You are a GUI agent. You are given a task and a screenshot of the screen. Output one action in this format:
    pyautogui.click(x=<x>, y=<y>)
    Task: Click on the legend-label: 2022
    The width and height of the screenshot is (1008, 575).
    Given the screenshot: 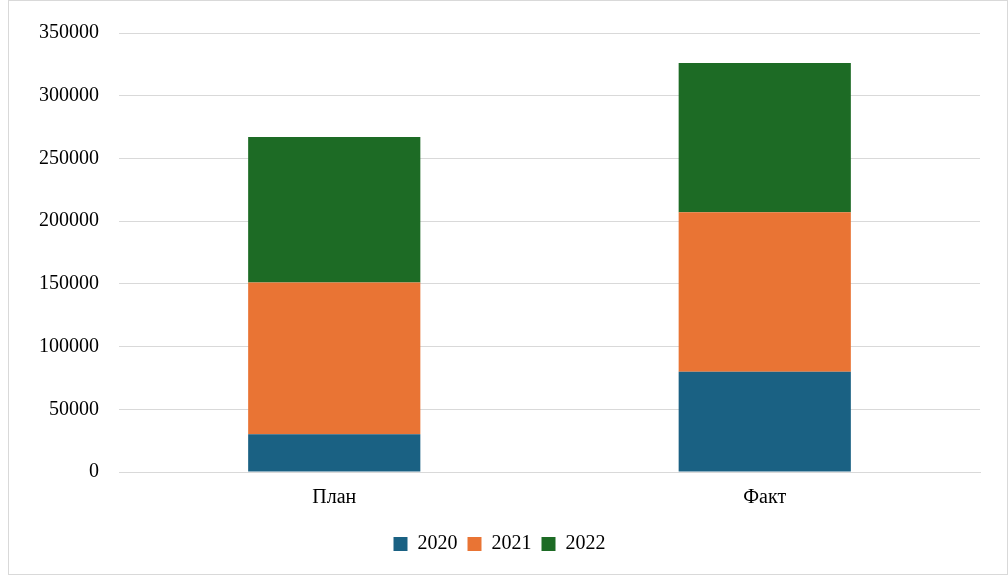 What is the action you would take?
    pyautogui.click(x=585, y=542)
    